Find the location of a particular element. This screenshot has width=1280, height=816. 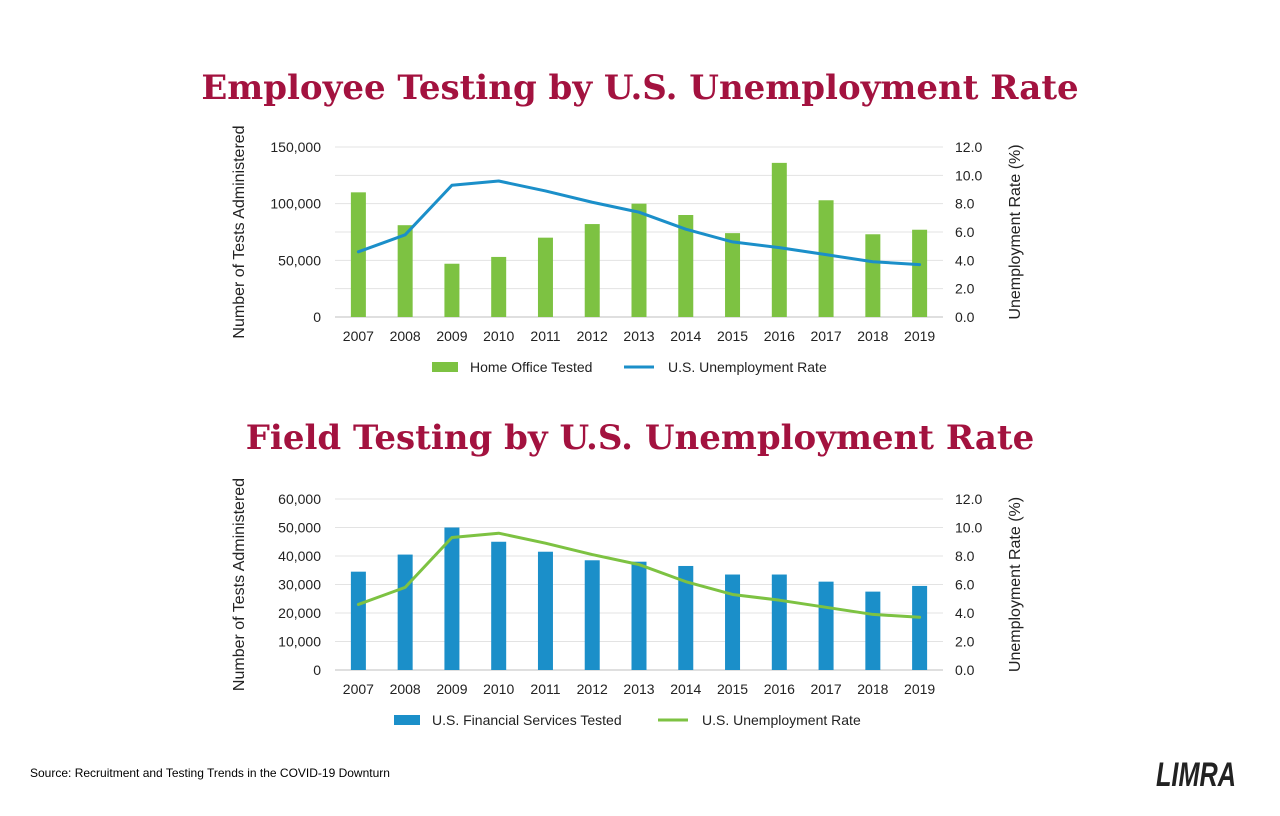

limra-logo-text: LIMRA is located at coordinates (1196, 774).